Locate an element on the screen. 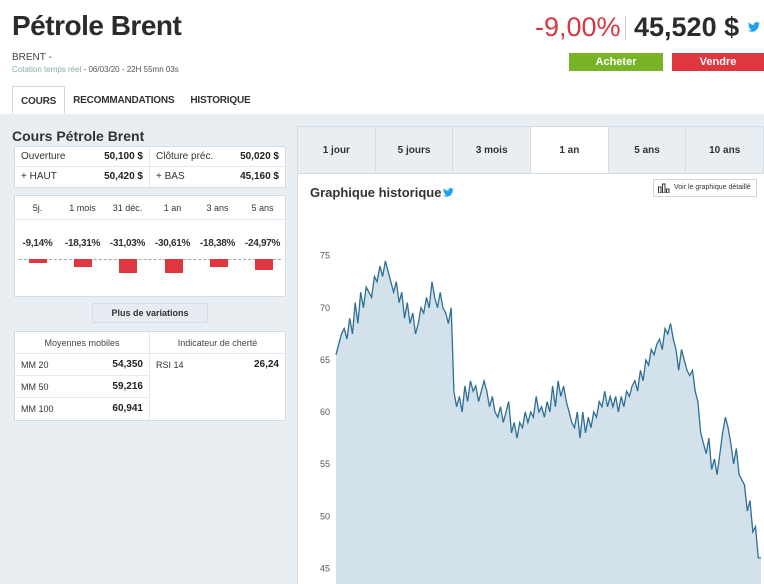 The height and width of the screenshot is (584, 764). table-row: MM 100 60,941 is located at coordinates (82, 409).